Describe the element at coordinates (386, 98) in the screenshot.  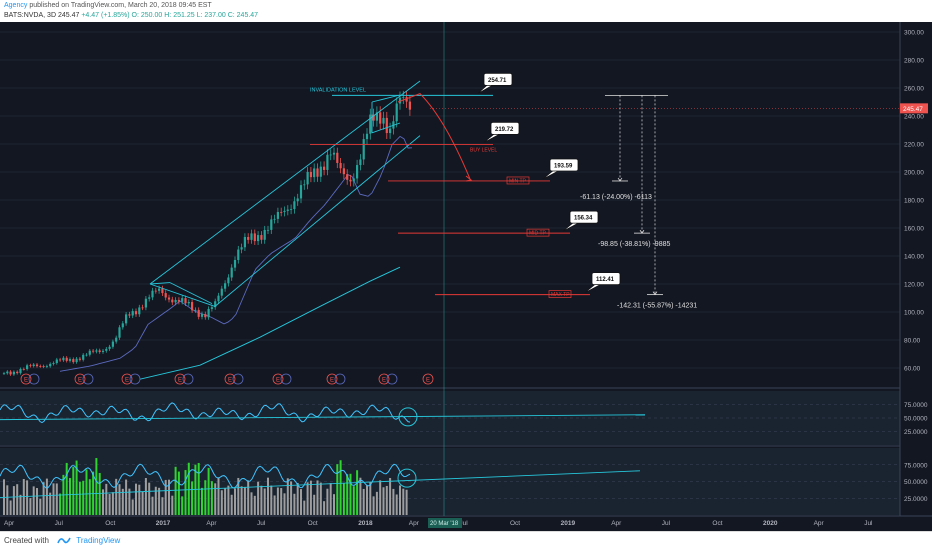
I see `wedge-top-line` at that location.